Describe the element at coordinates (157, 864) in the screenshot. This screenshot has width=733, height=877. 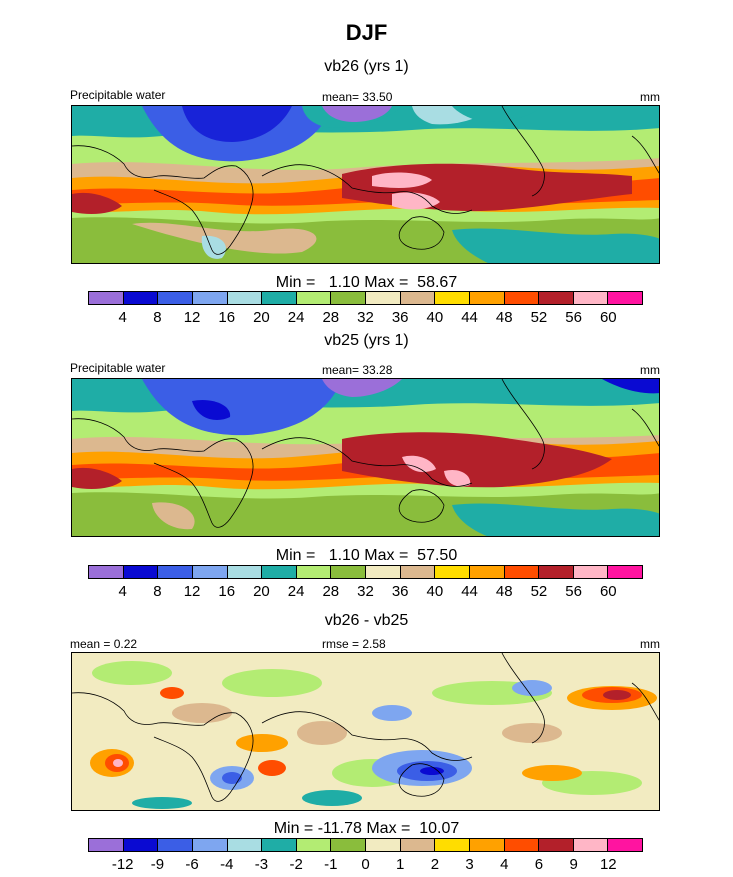
I see `colorbar-tick-label: -9` at that location.